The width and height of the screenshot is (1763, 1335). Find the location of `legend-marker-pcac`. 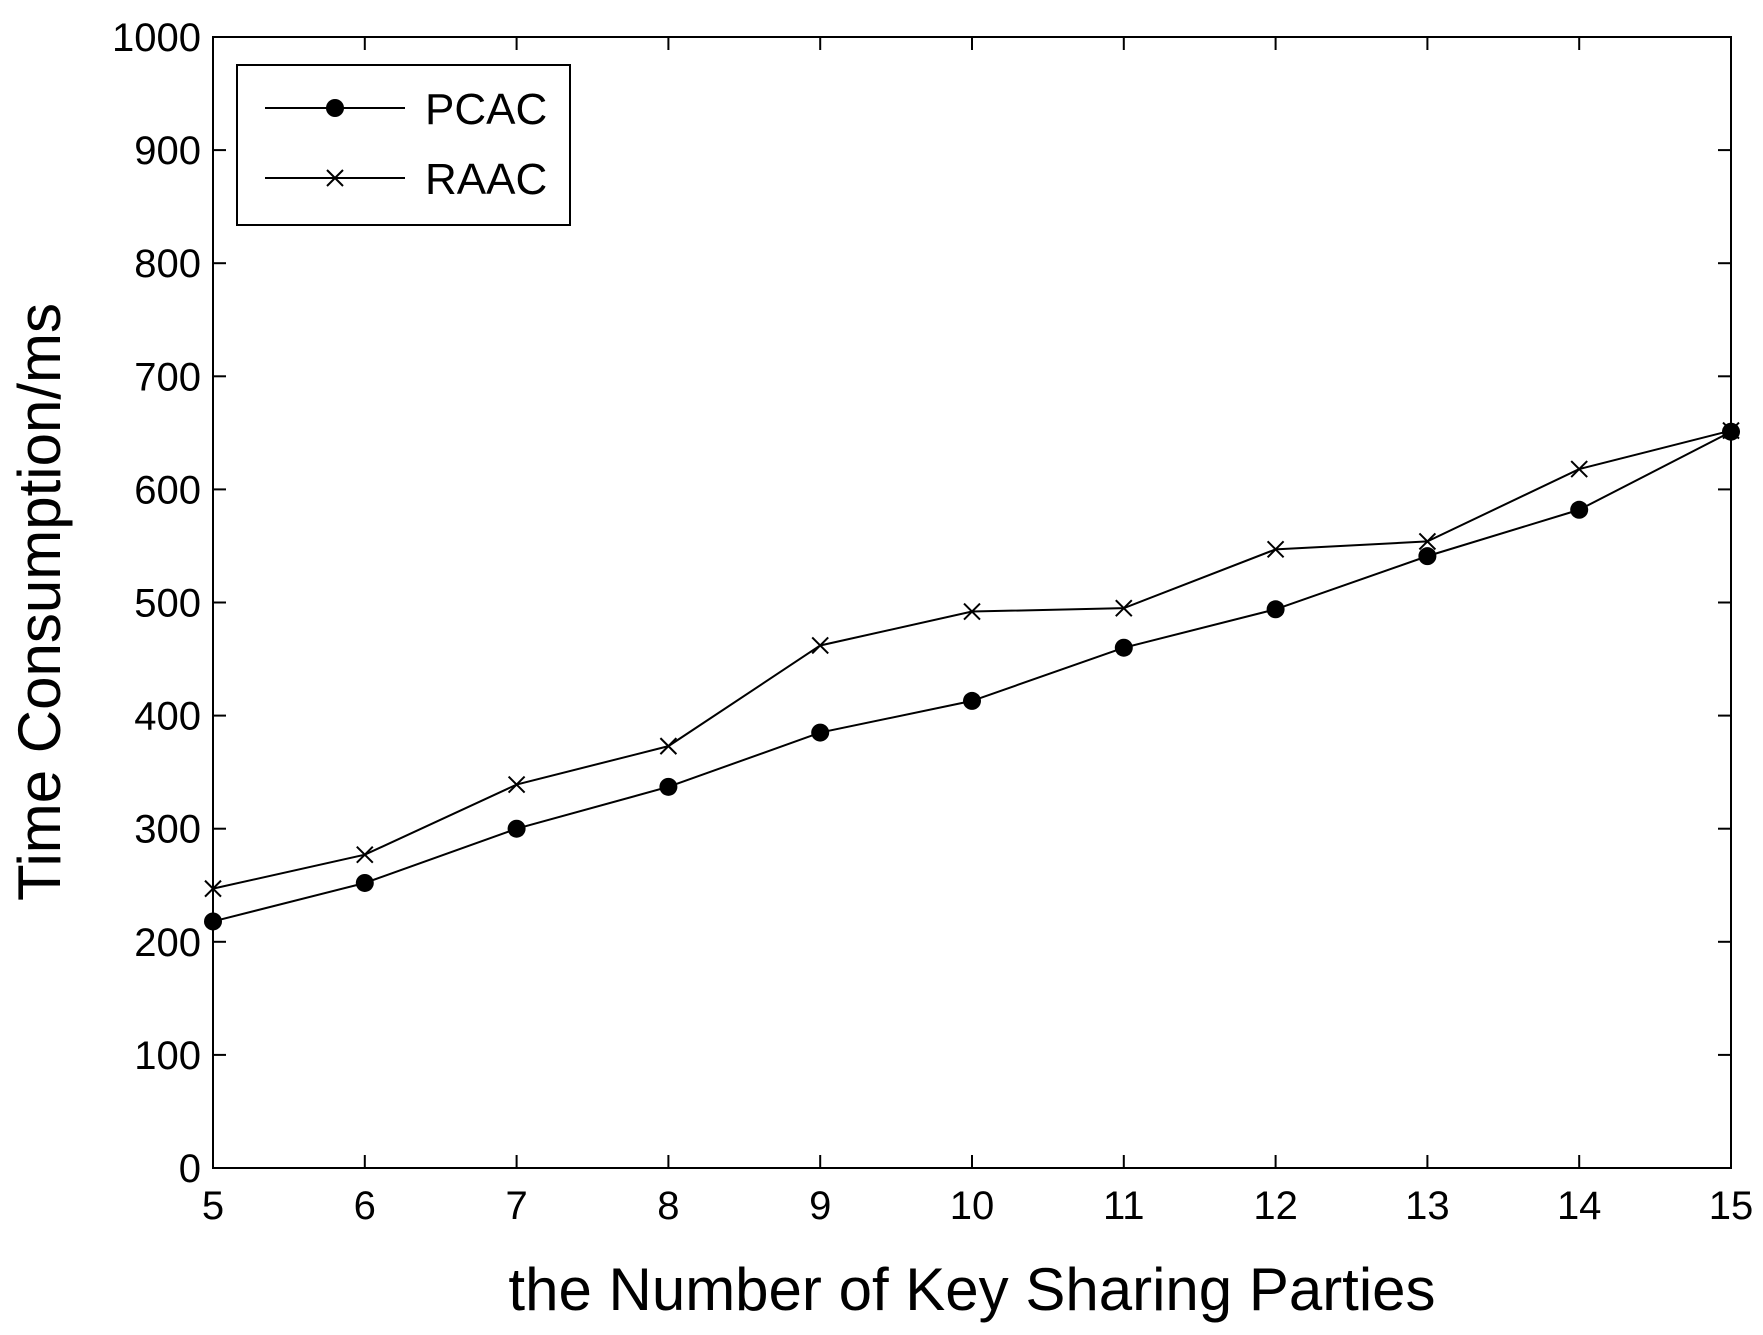

legend-marker-pcac is located at coordinates (335, 108).